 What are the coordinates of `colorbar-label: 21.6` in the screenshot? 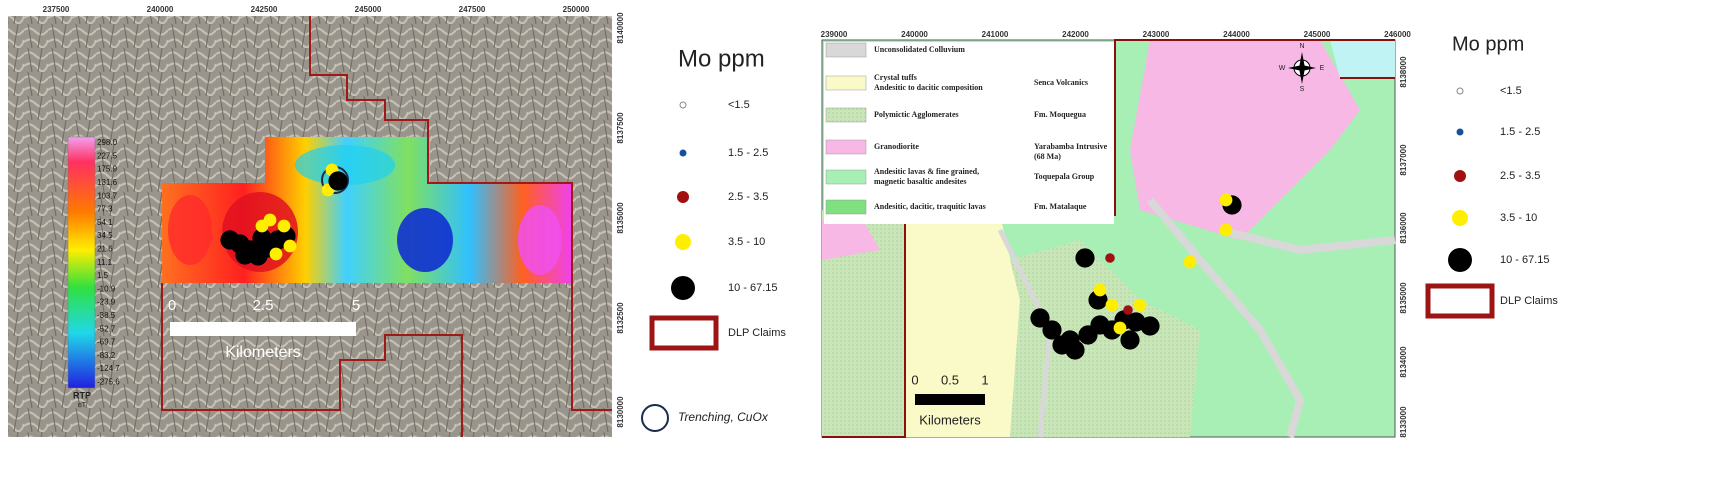 It's located at (105, 249).